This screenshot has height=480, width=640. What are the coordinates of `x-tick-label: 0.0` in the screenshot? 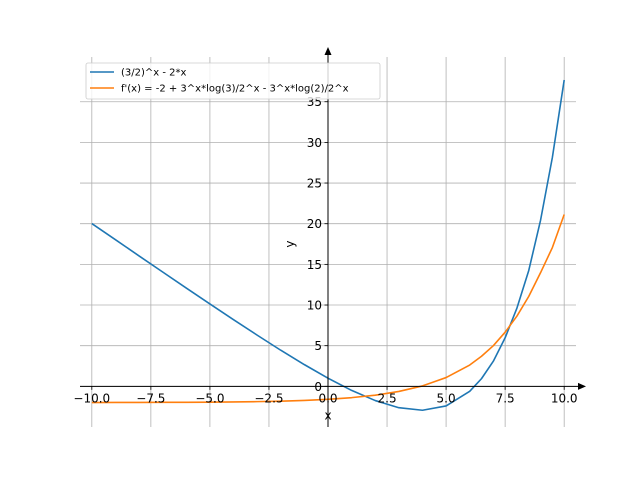 It's located at (327, 398).